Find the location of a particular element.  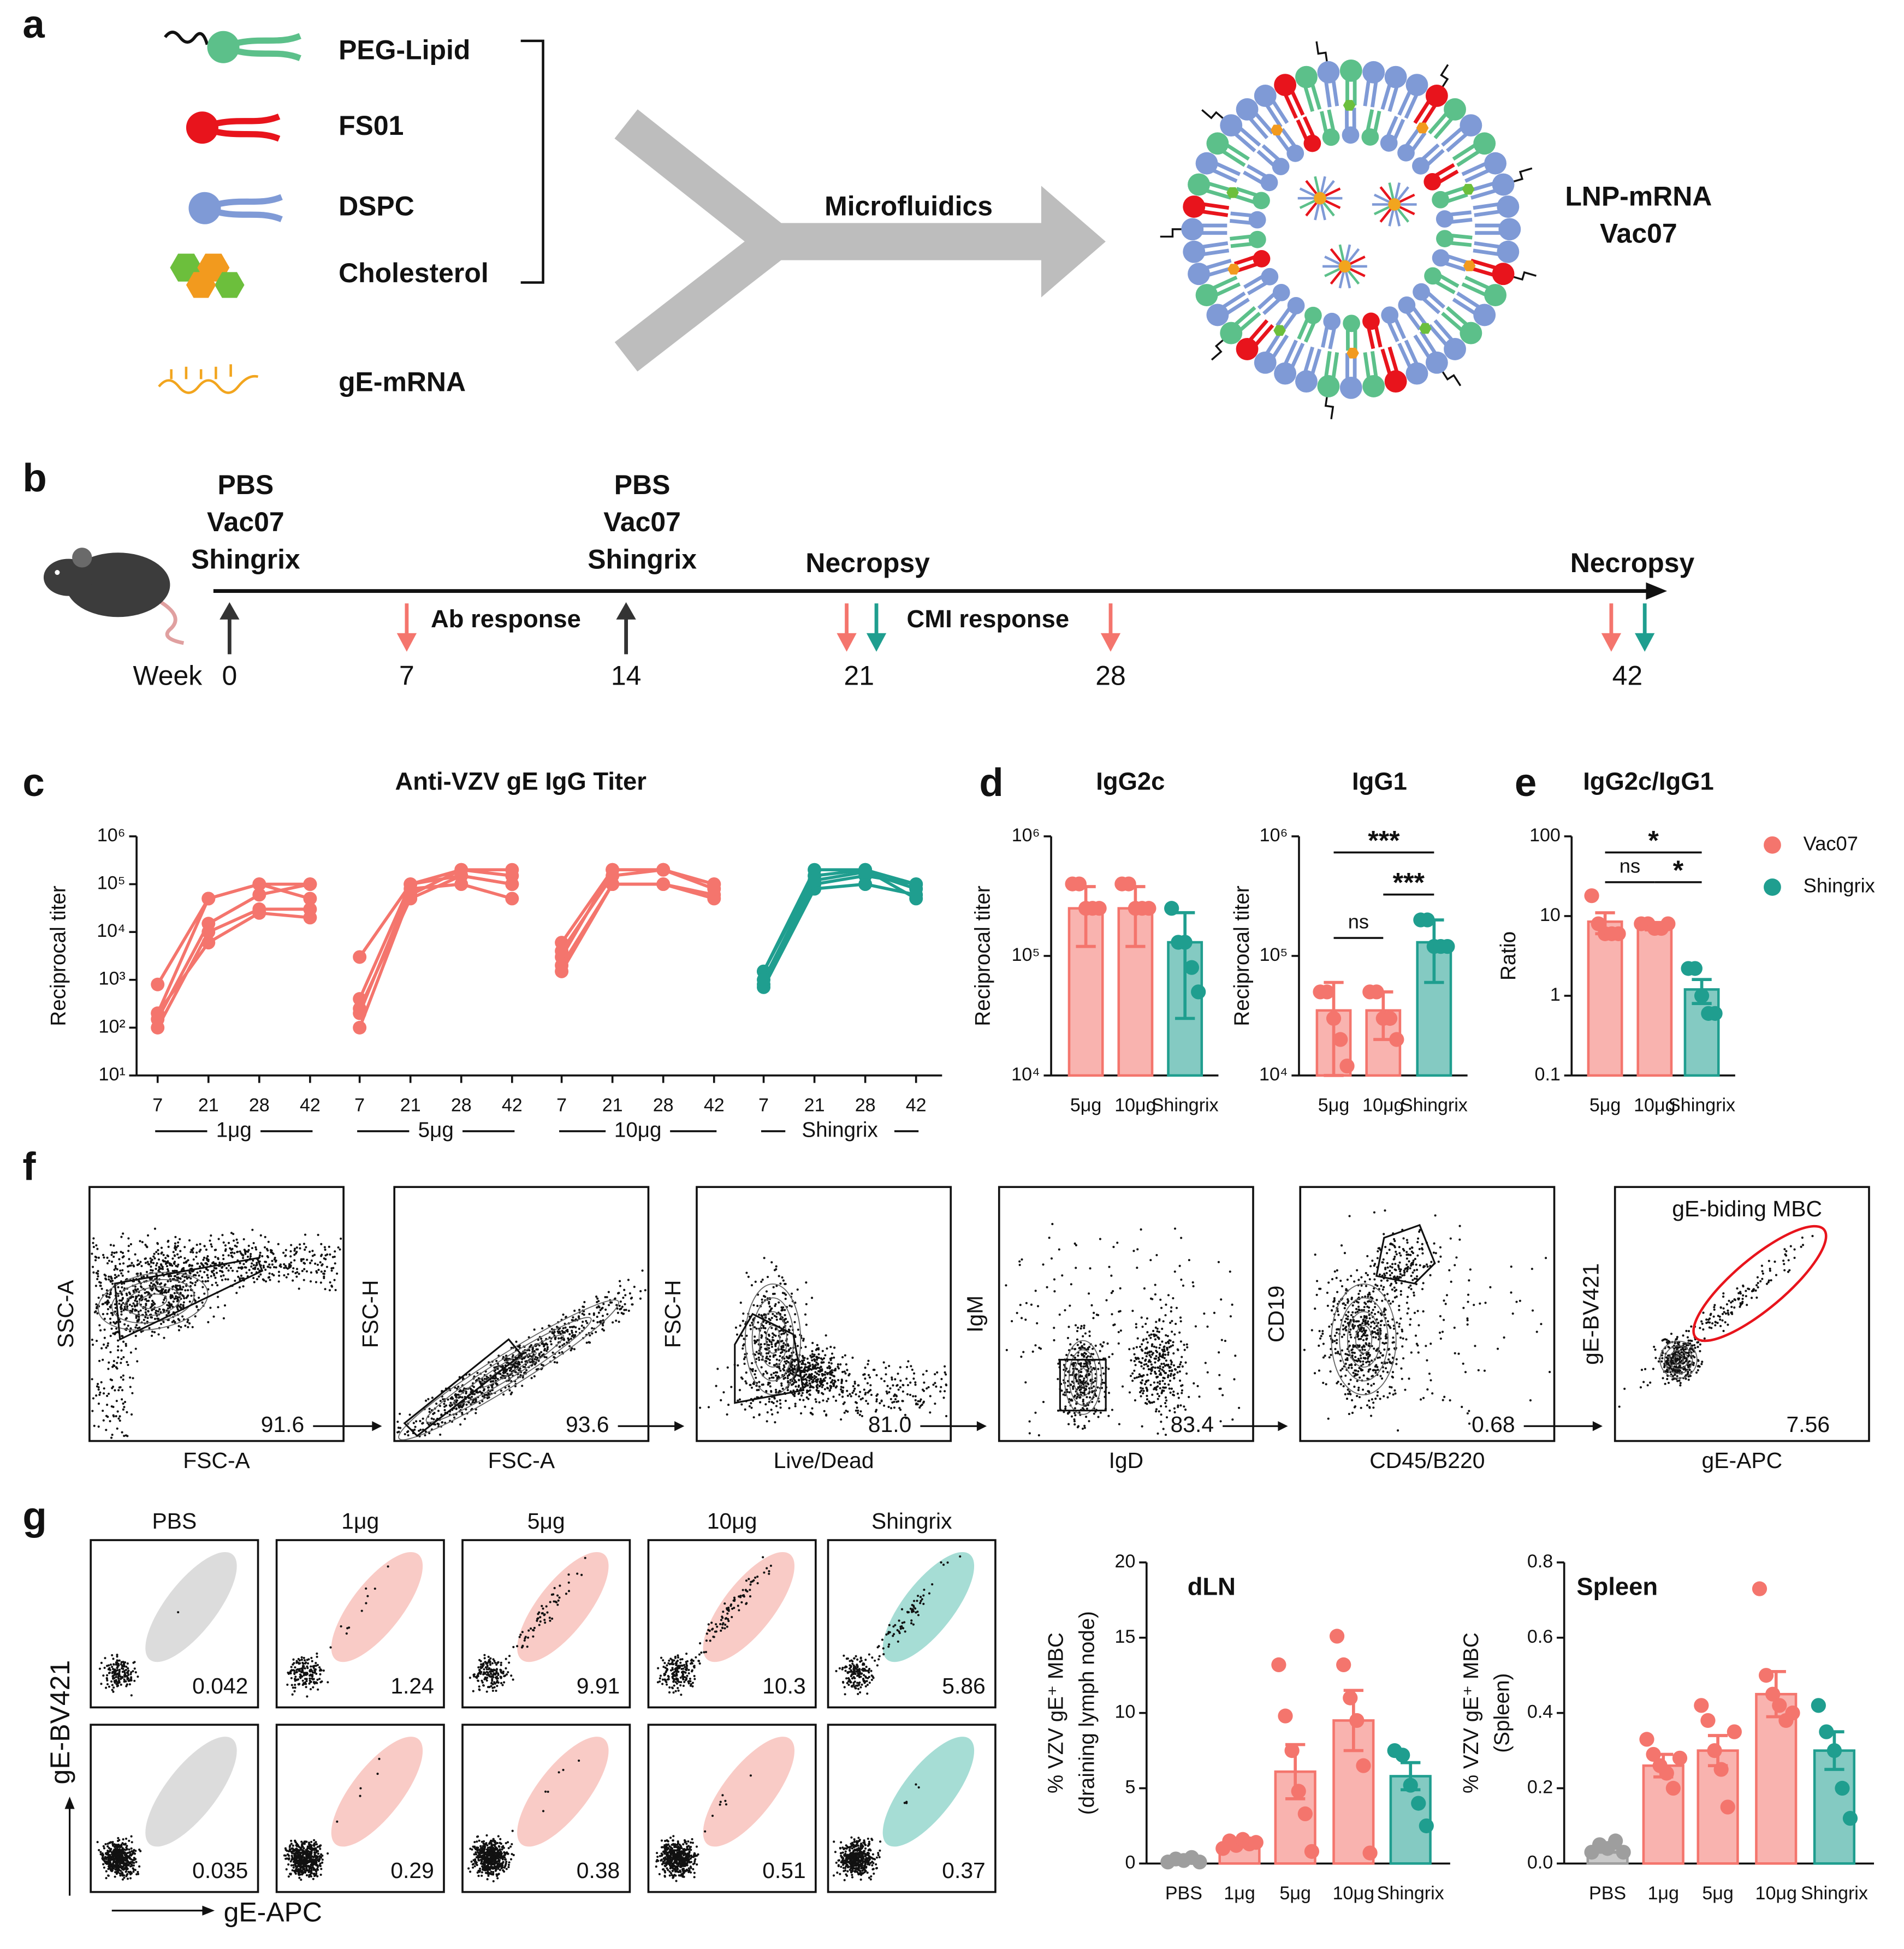

titer-line is located at coordinates (233, 933).